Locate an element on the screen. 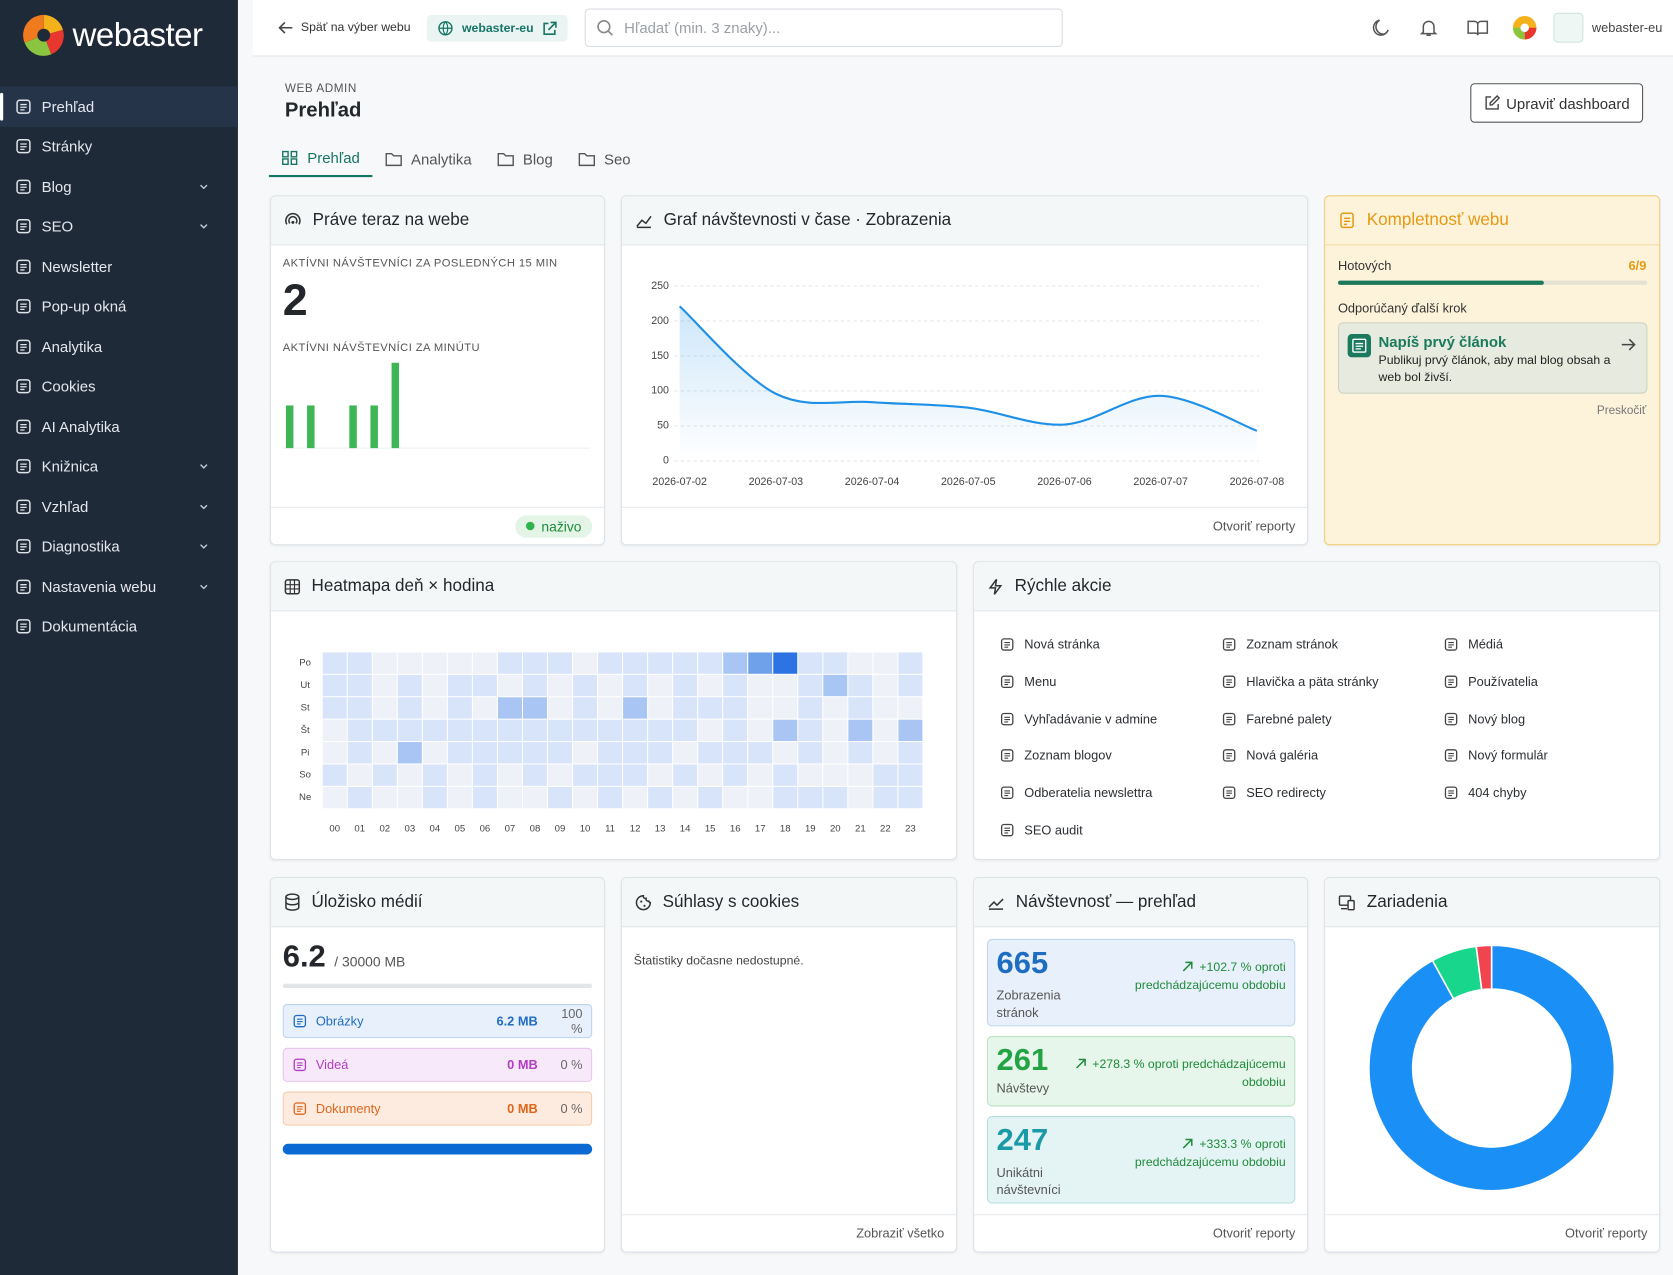  quick-action: SEO redirecty is located at coordinates (1333, 792).